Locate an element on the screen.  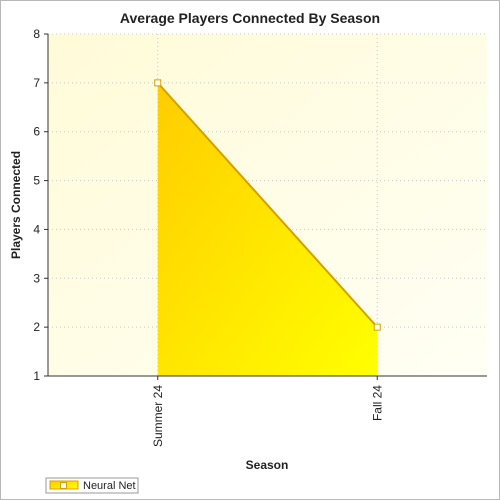
x-tick-label: Fall 24 is located at coordinates (377, 403).